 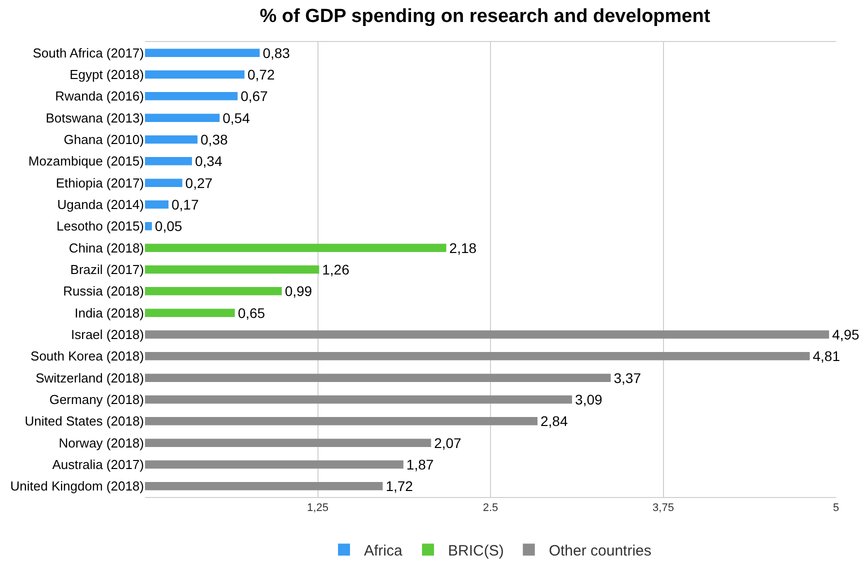 What do you see at coordinates (420, 464) in the screenshot?
I see `data-label: 1,87` at bounding box center [420, 464].